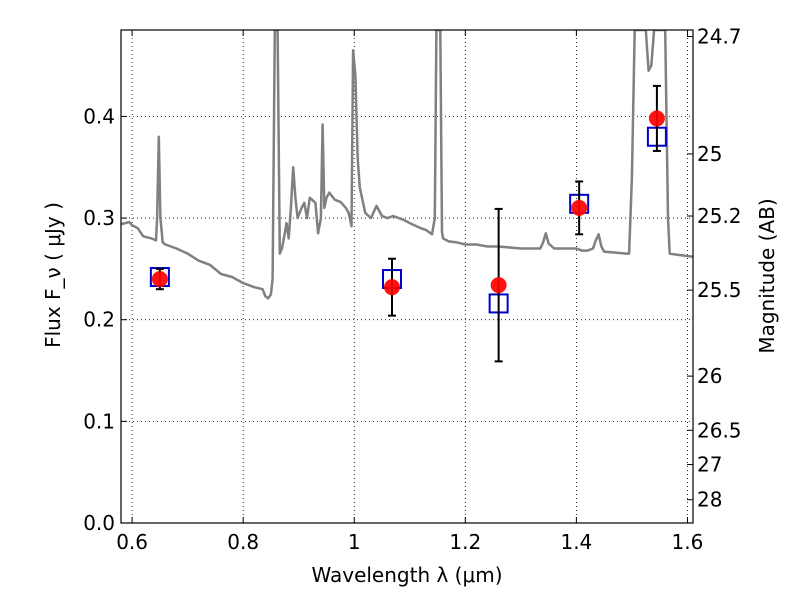 The width and height of the screenshot is (800, 600). Describe the element at coordinates (719, 430) in the screenshot. I see `right-tick-label: 26.5` at that location.